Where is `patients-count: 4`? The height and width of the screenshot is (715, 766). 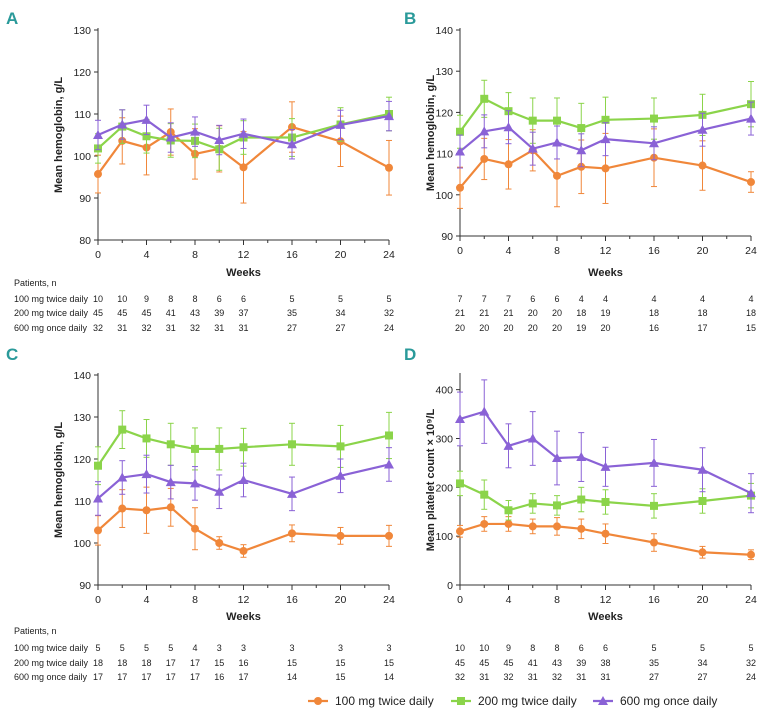 patients-count: 4 is located at coordinates (194, 648).